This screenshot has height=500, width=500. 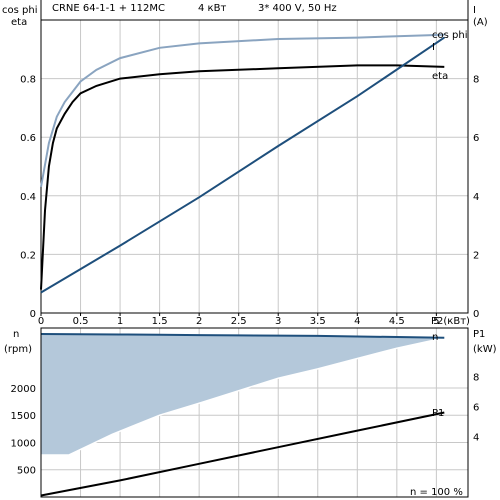 What do you see at coordinates (23, 389) in the screenshot?
I see `y-left-tick-label: 2000` at bounding box center [23, 389].